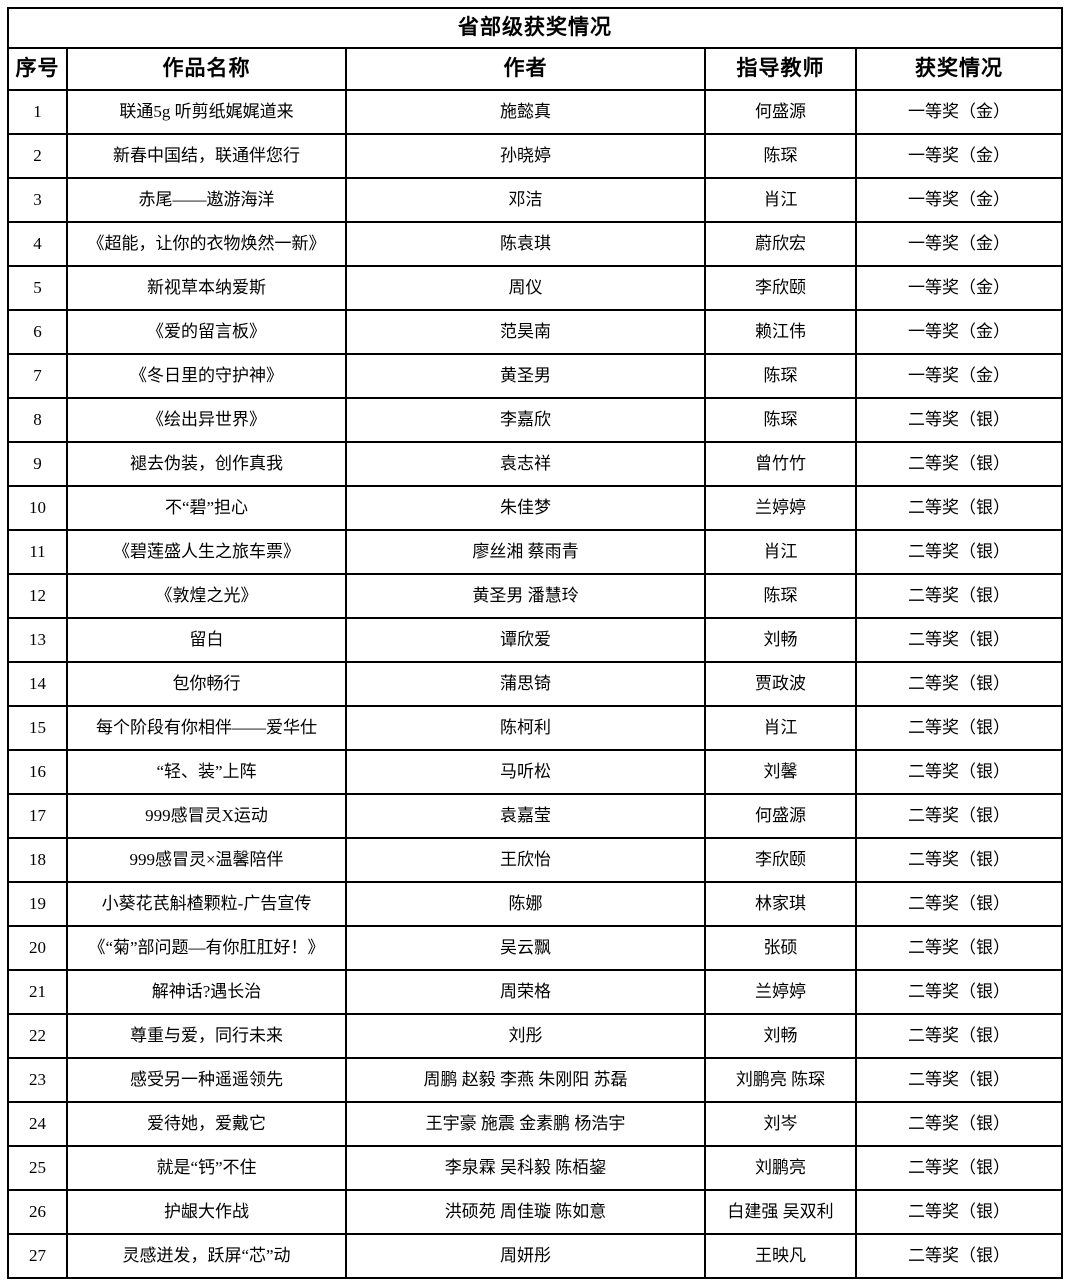  I want to click on table-row: 5 新视草本纳爱斯 周仪 李欣颐 一等奖（金）, so click(535, 288).